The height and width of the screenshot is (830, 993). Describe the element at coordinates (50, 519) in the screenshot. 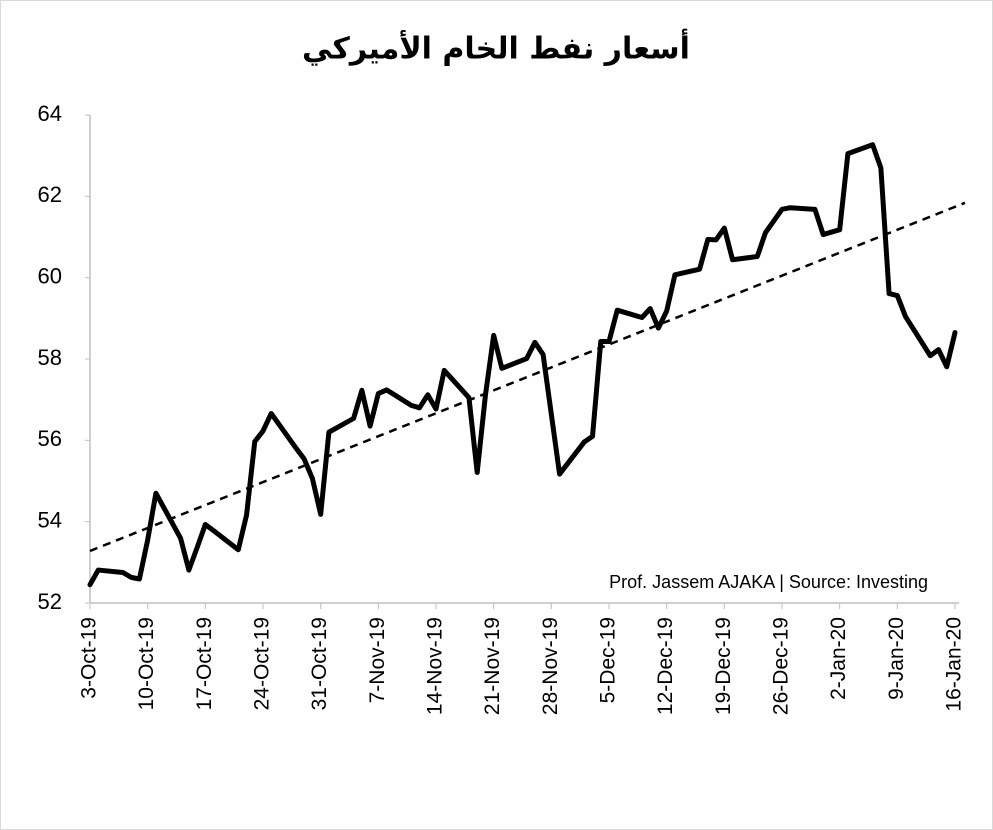

I see `y-tick-label: 54` at that location.